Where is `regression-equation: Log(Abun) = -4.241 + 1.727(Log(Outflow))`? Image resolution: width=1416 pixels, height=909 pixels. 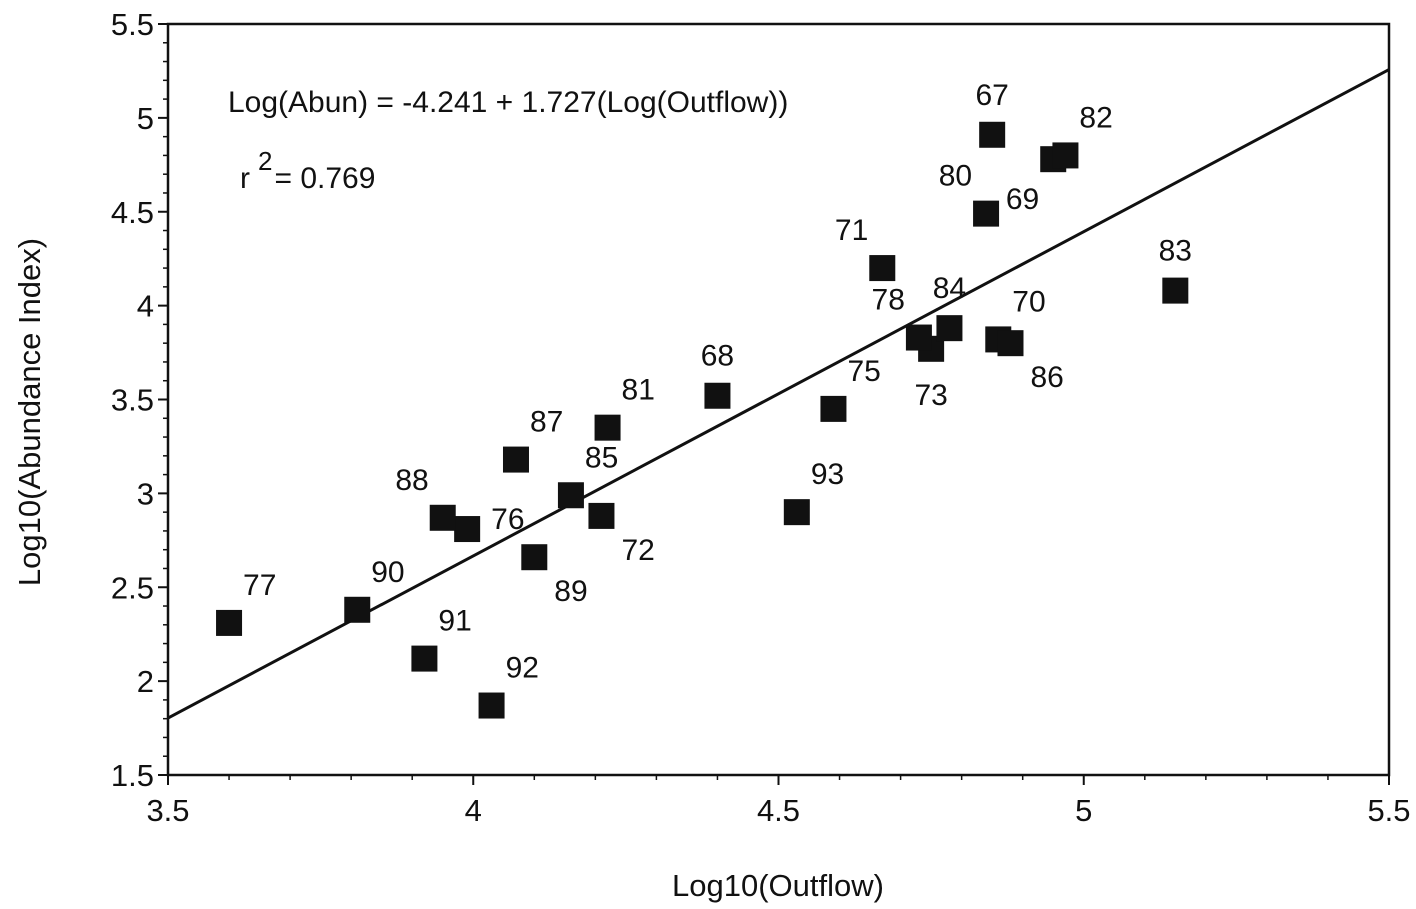
regression-equation: Log(Abun) = -4.241 + 1.727(Log(Outflow)) is located at coordinates (508, 102).